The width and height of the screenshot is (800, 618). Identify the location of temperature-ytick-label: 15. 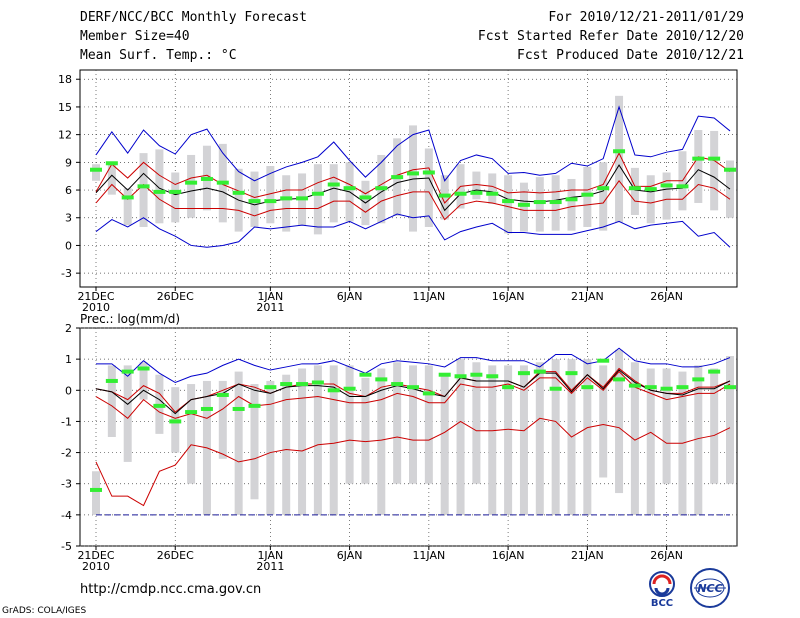
(65, 107).